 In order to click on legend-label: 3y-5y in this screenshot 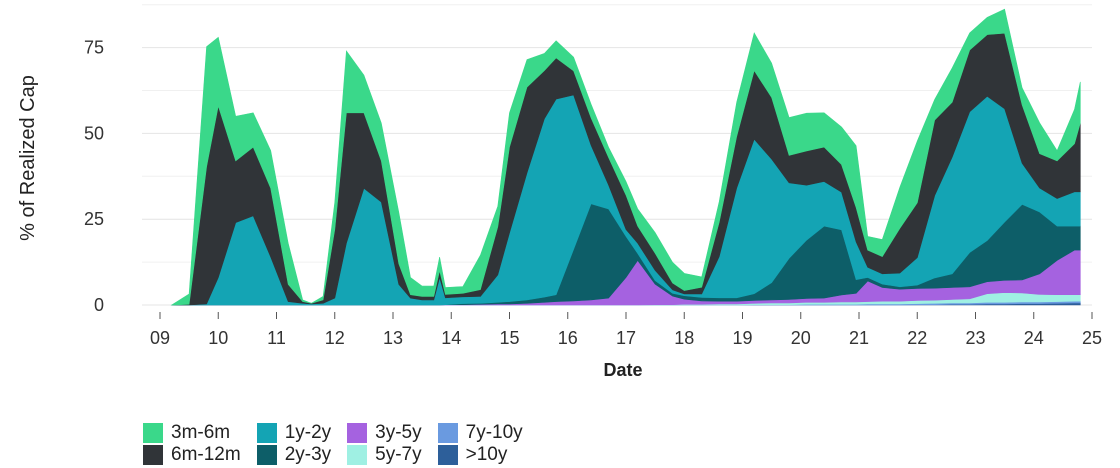, I will do `click(398, 432)`.